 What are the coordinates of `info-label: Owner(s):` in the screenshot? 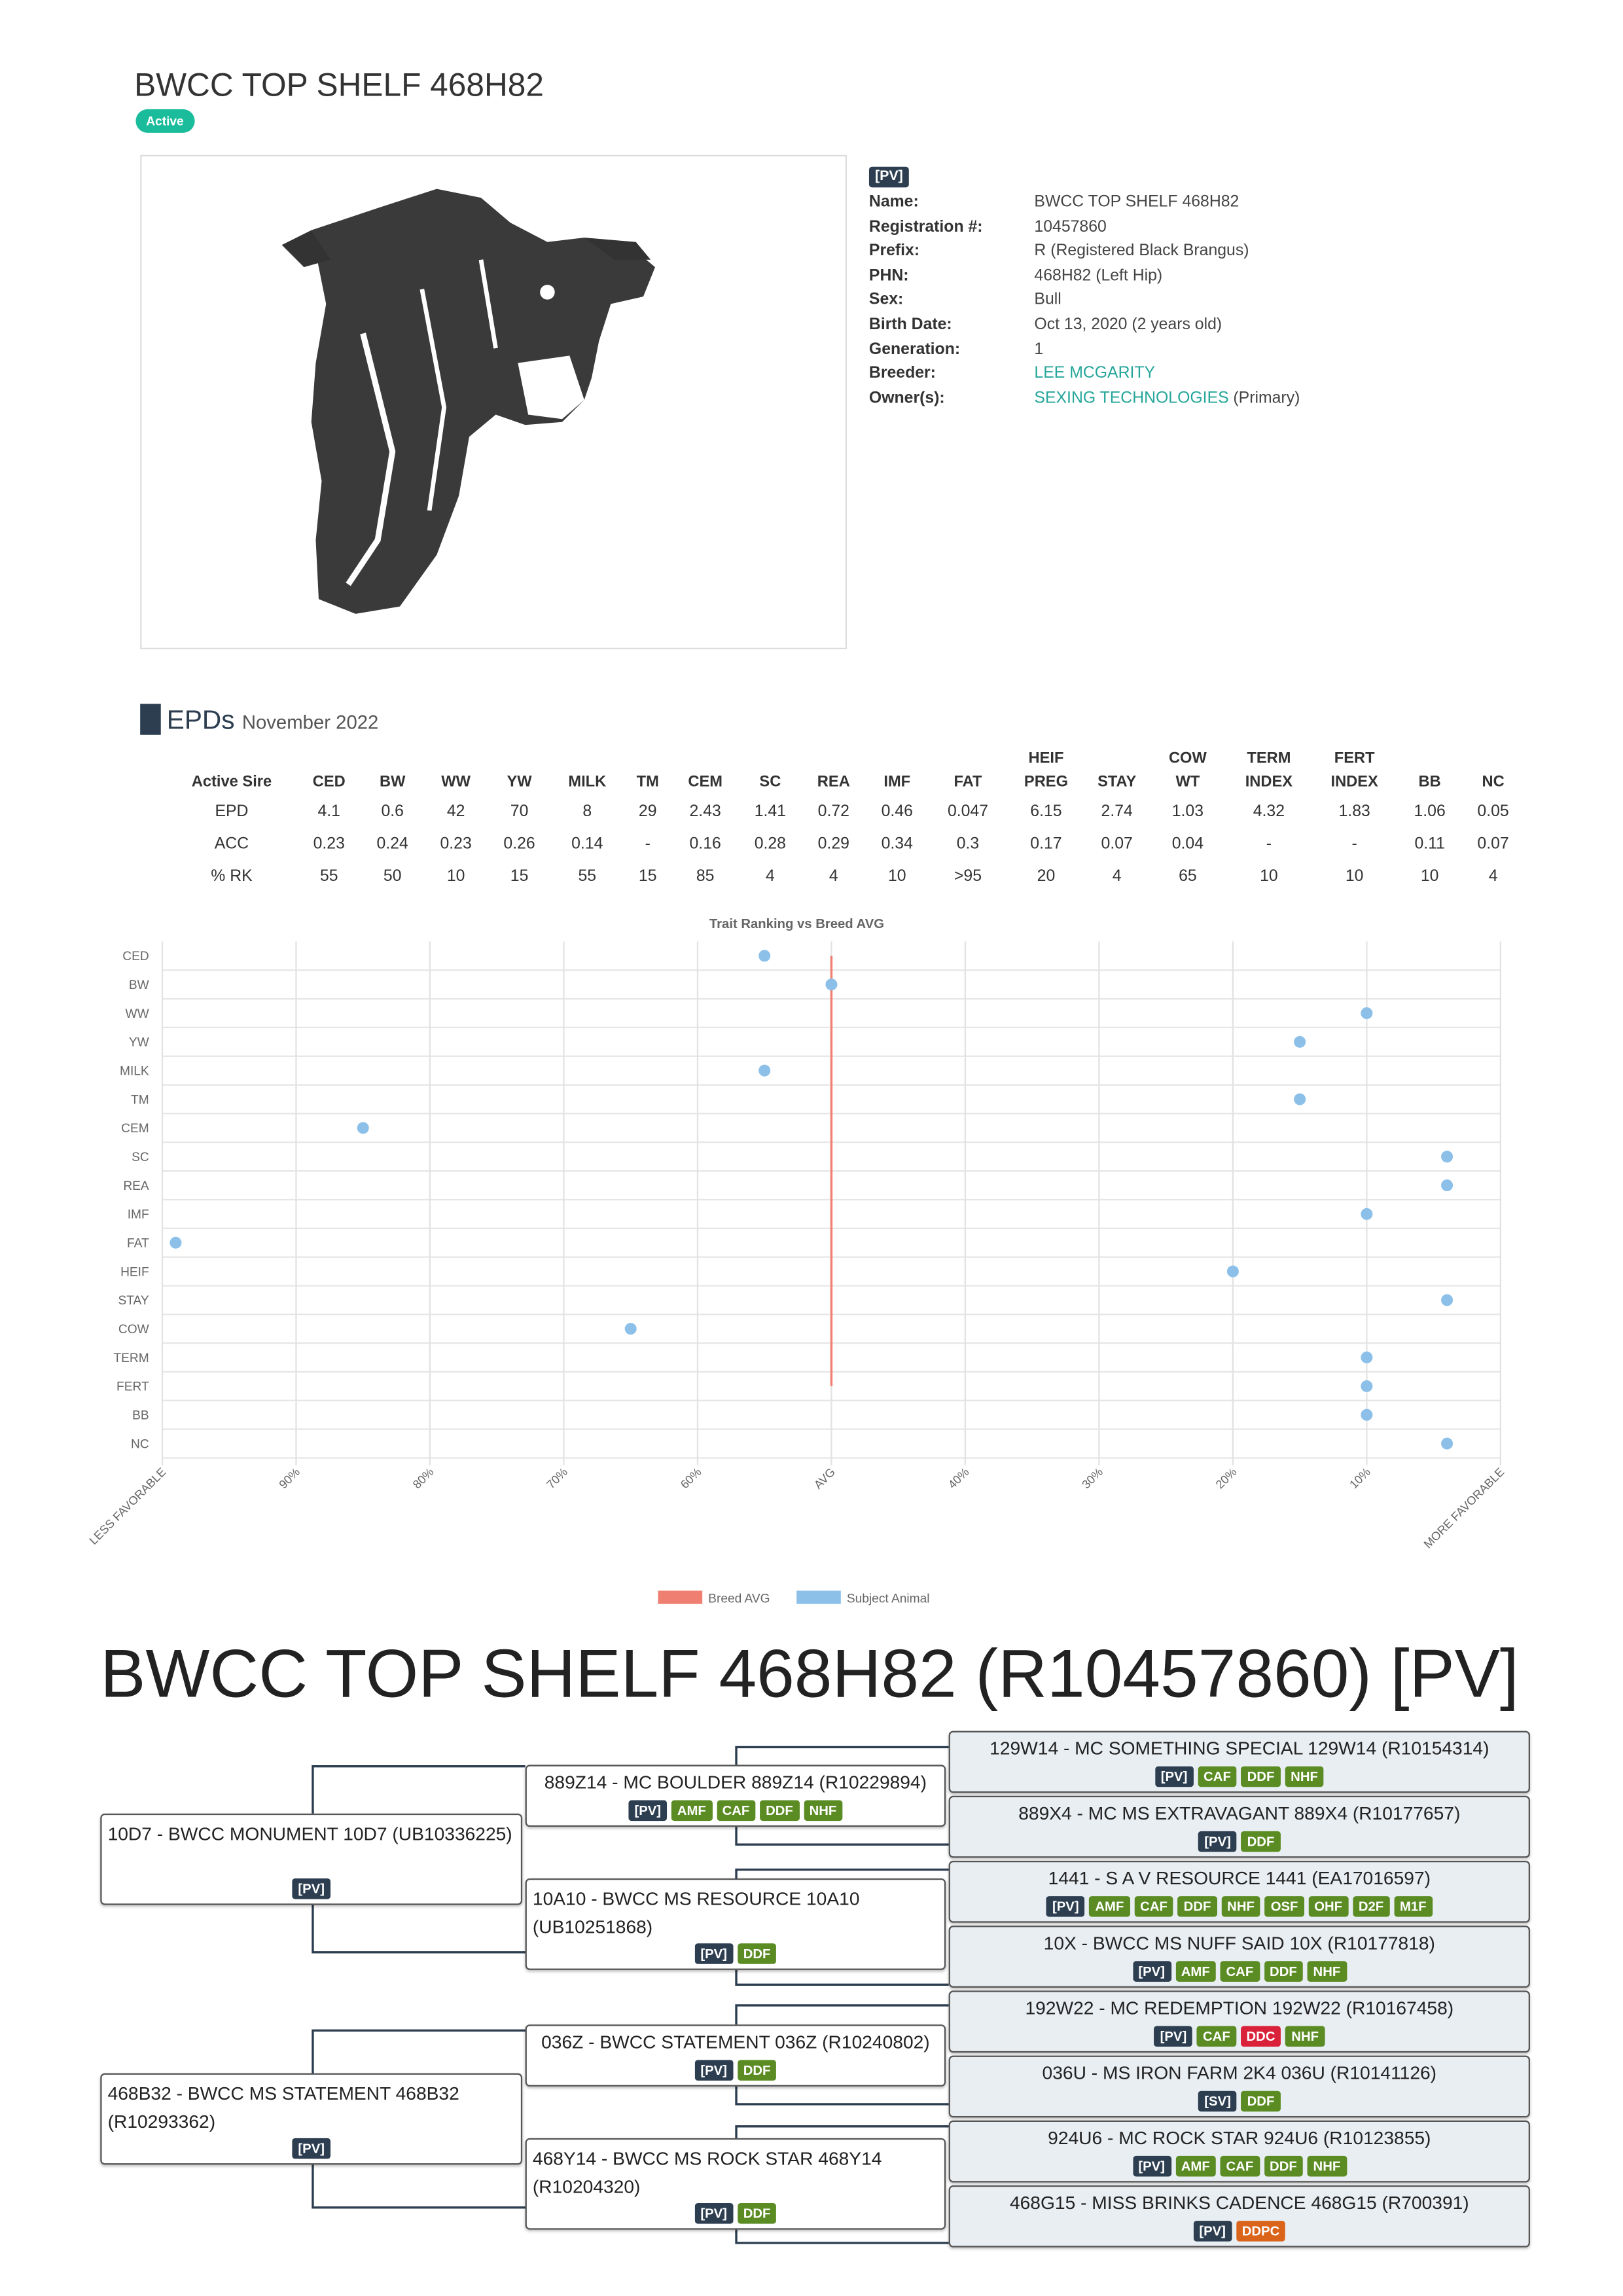 It's located at (906, 398).